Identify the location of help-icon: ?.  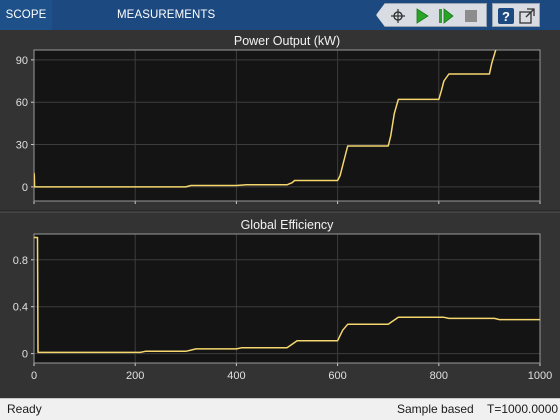
(506, 16).